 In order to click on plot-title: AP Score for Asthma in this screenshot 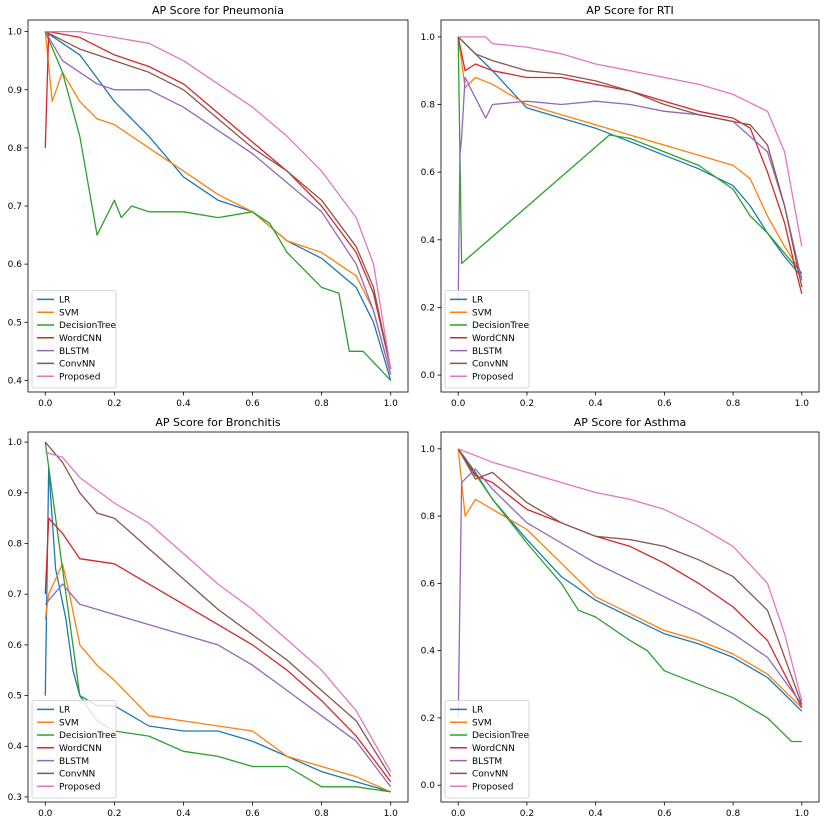, I will do `click(630, 422)`.